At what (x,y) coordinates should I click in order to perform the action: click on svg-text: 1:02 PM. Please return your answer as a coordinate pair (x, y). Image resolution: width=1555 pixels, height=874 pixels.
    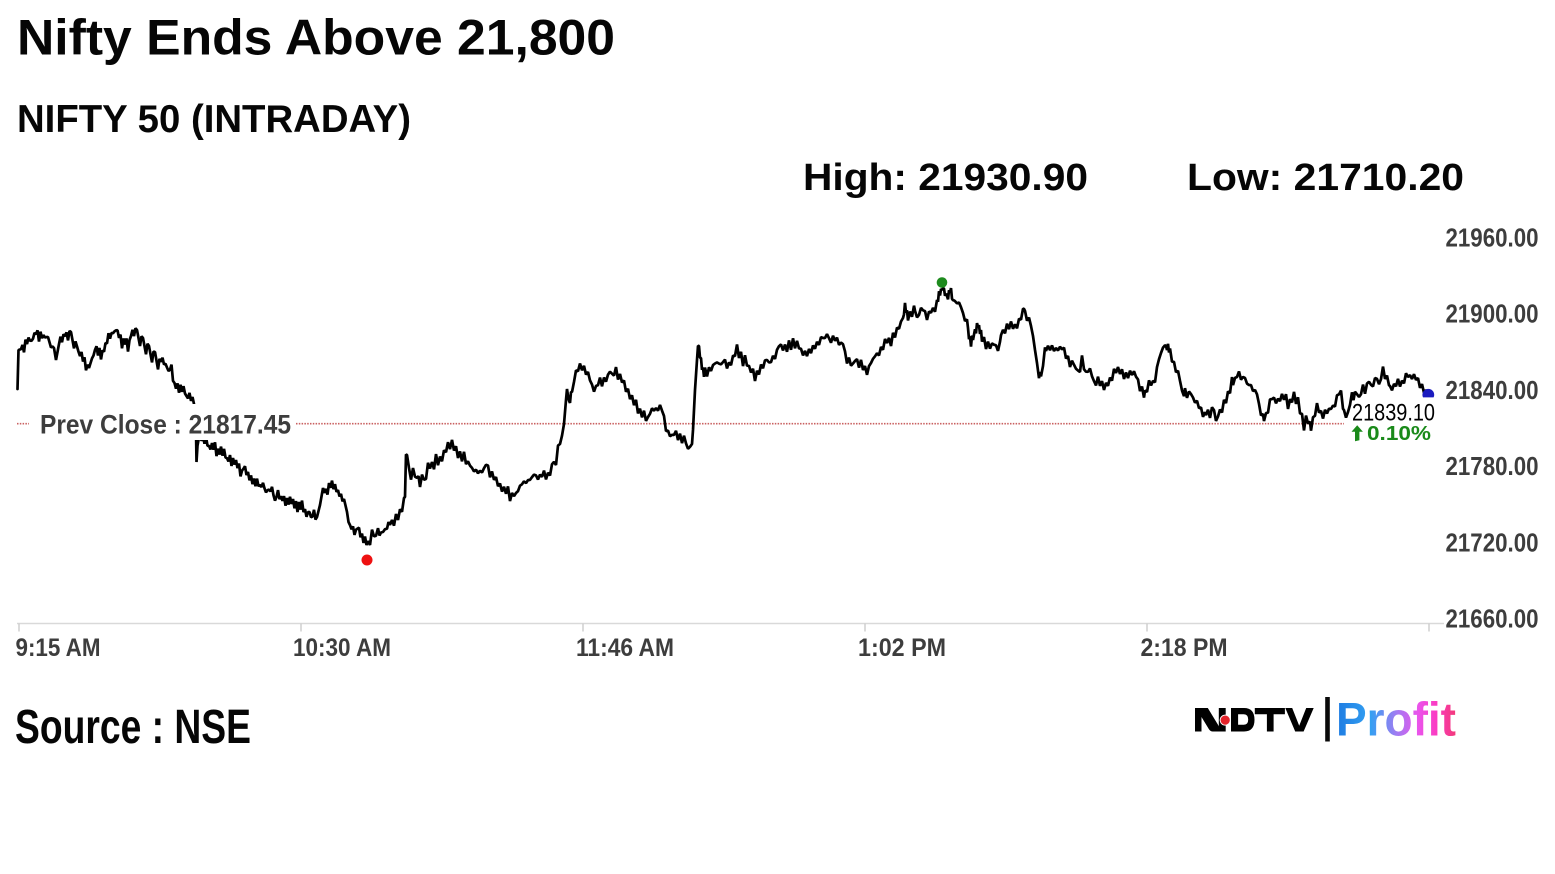
    Looking at the image, I should click on (902, 648).